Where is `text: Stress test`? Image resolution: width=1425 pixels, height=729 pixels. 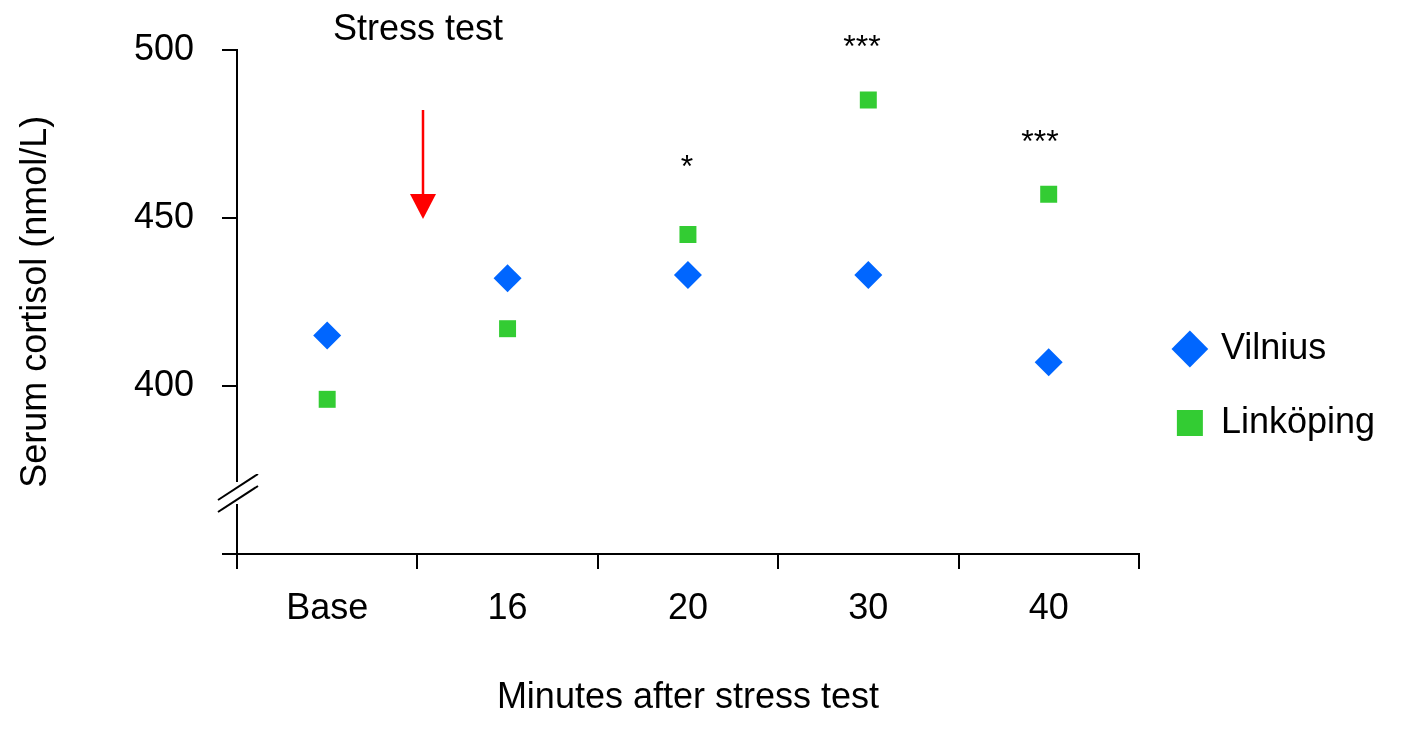
text: Stress test is located at coordinates (418, 27).